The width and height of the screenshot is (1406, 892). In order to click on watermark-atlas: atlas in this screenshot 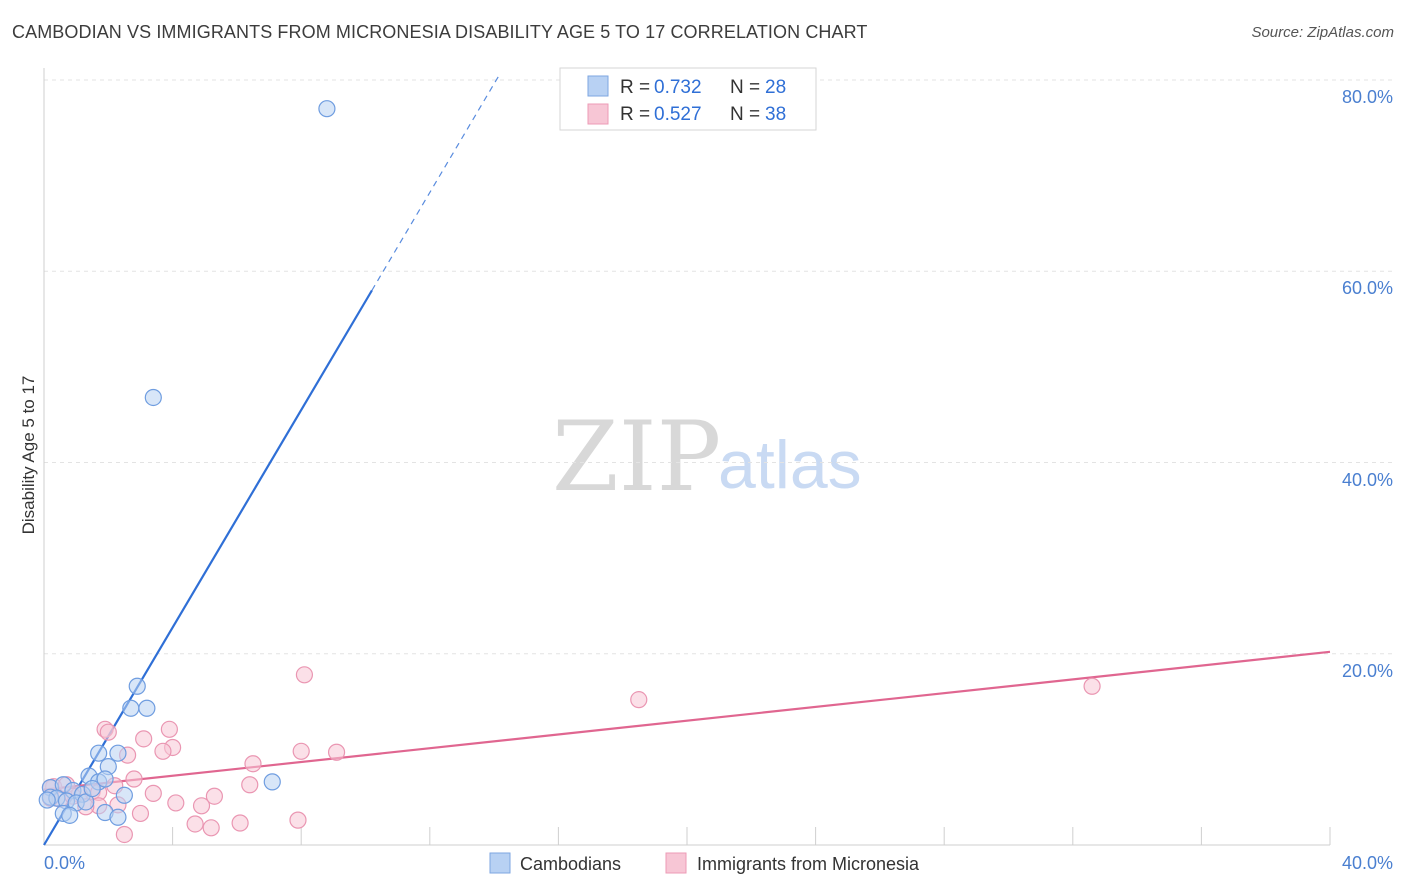, I will do `click(790, 465)`.